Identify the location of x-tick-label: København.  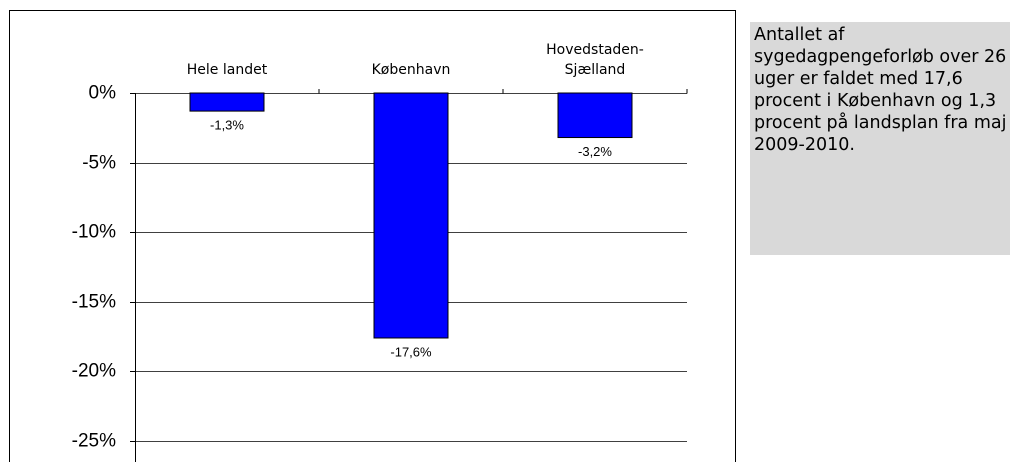
(411, 70).